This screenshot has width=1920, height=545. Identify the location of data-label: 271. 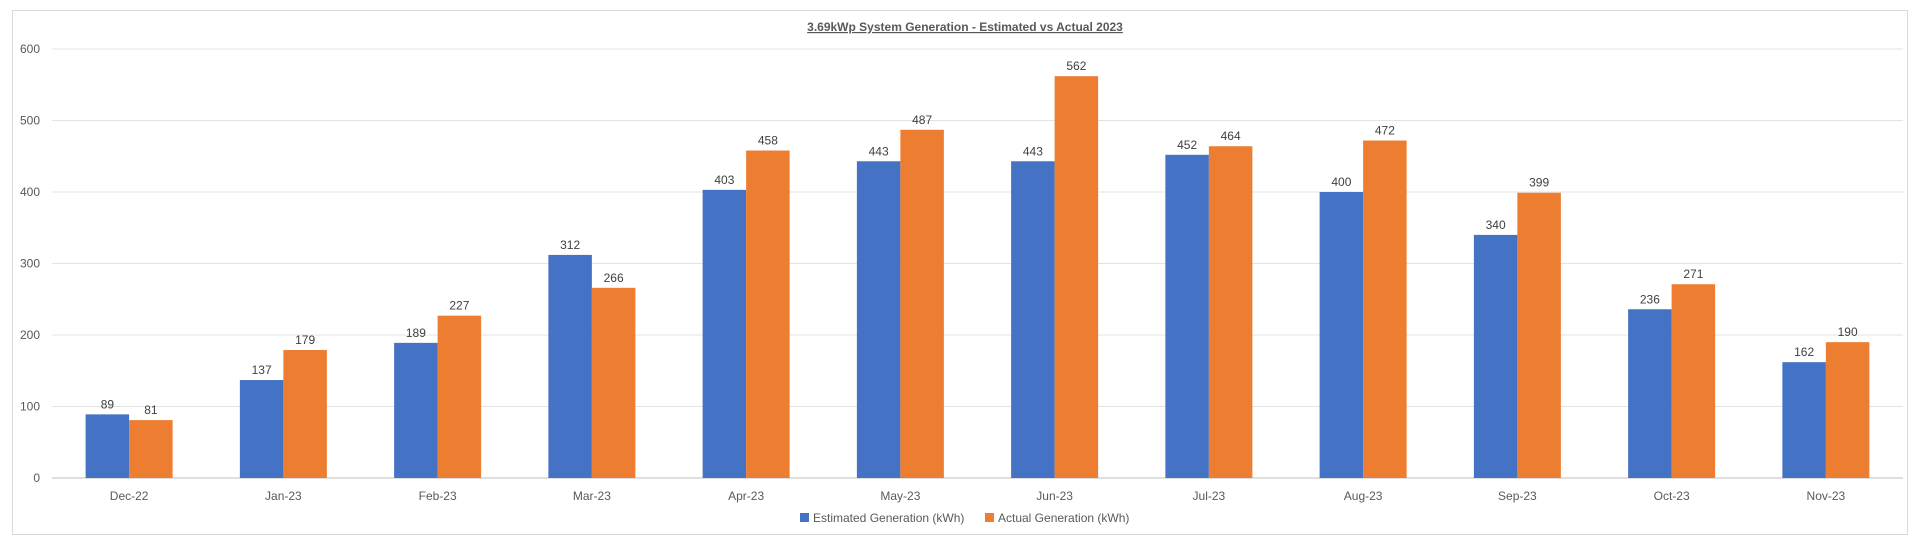
(1693, 274).